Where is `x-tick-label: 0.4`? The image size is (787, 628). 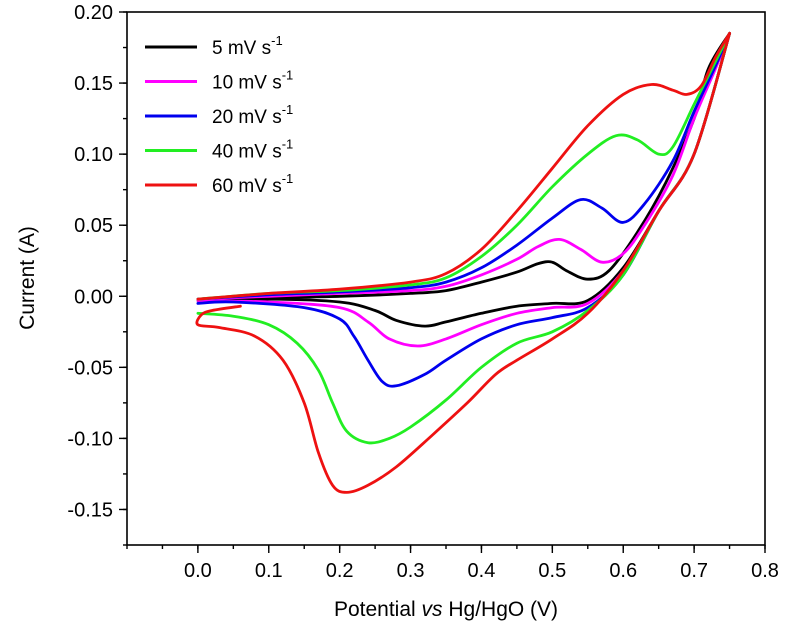
x-tick-label: 0.4 is located at coordinates (482, 571).